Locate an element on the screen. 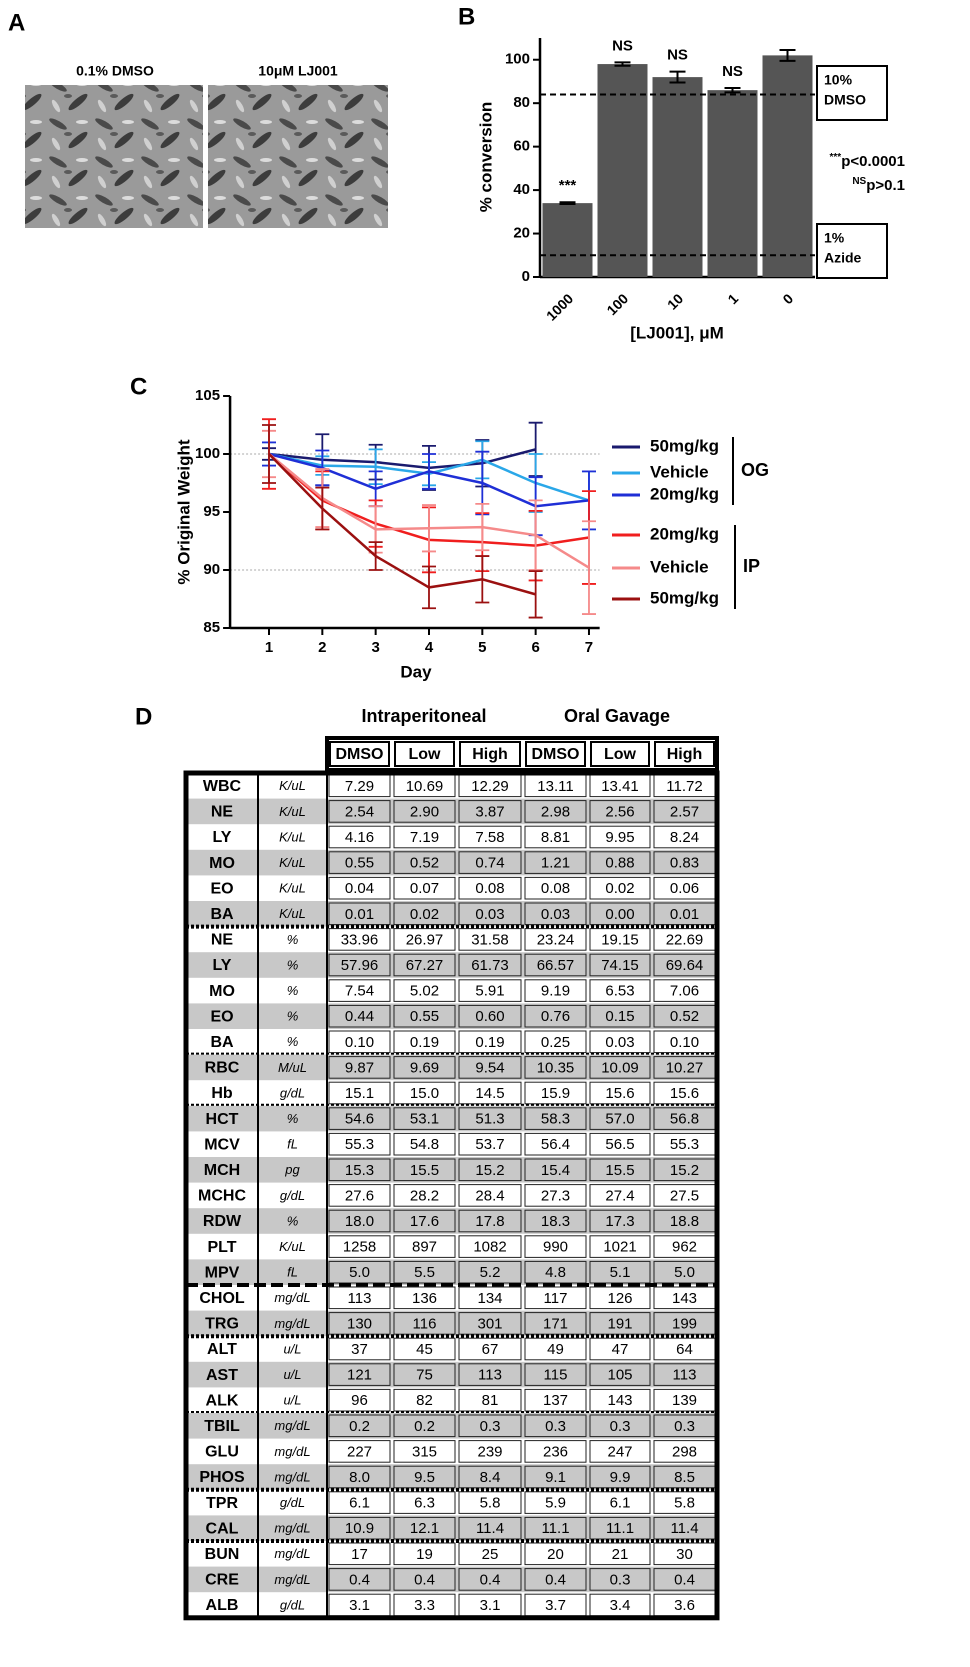 The image size is (970, 1667). cell-value: 1258 is located at coordinates (359, 1247).